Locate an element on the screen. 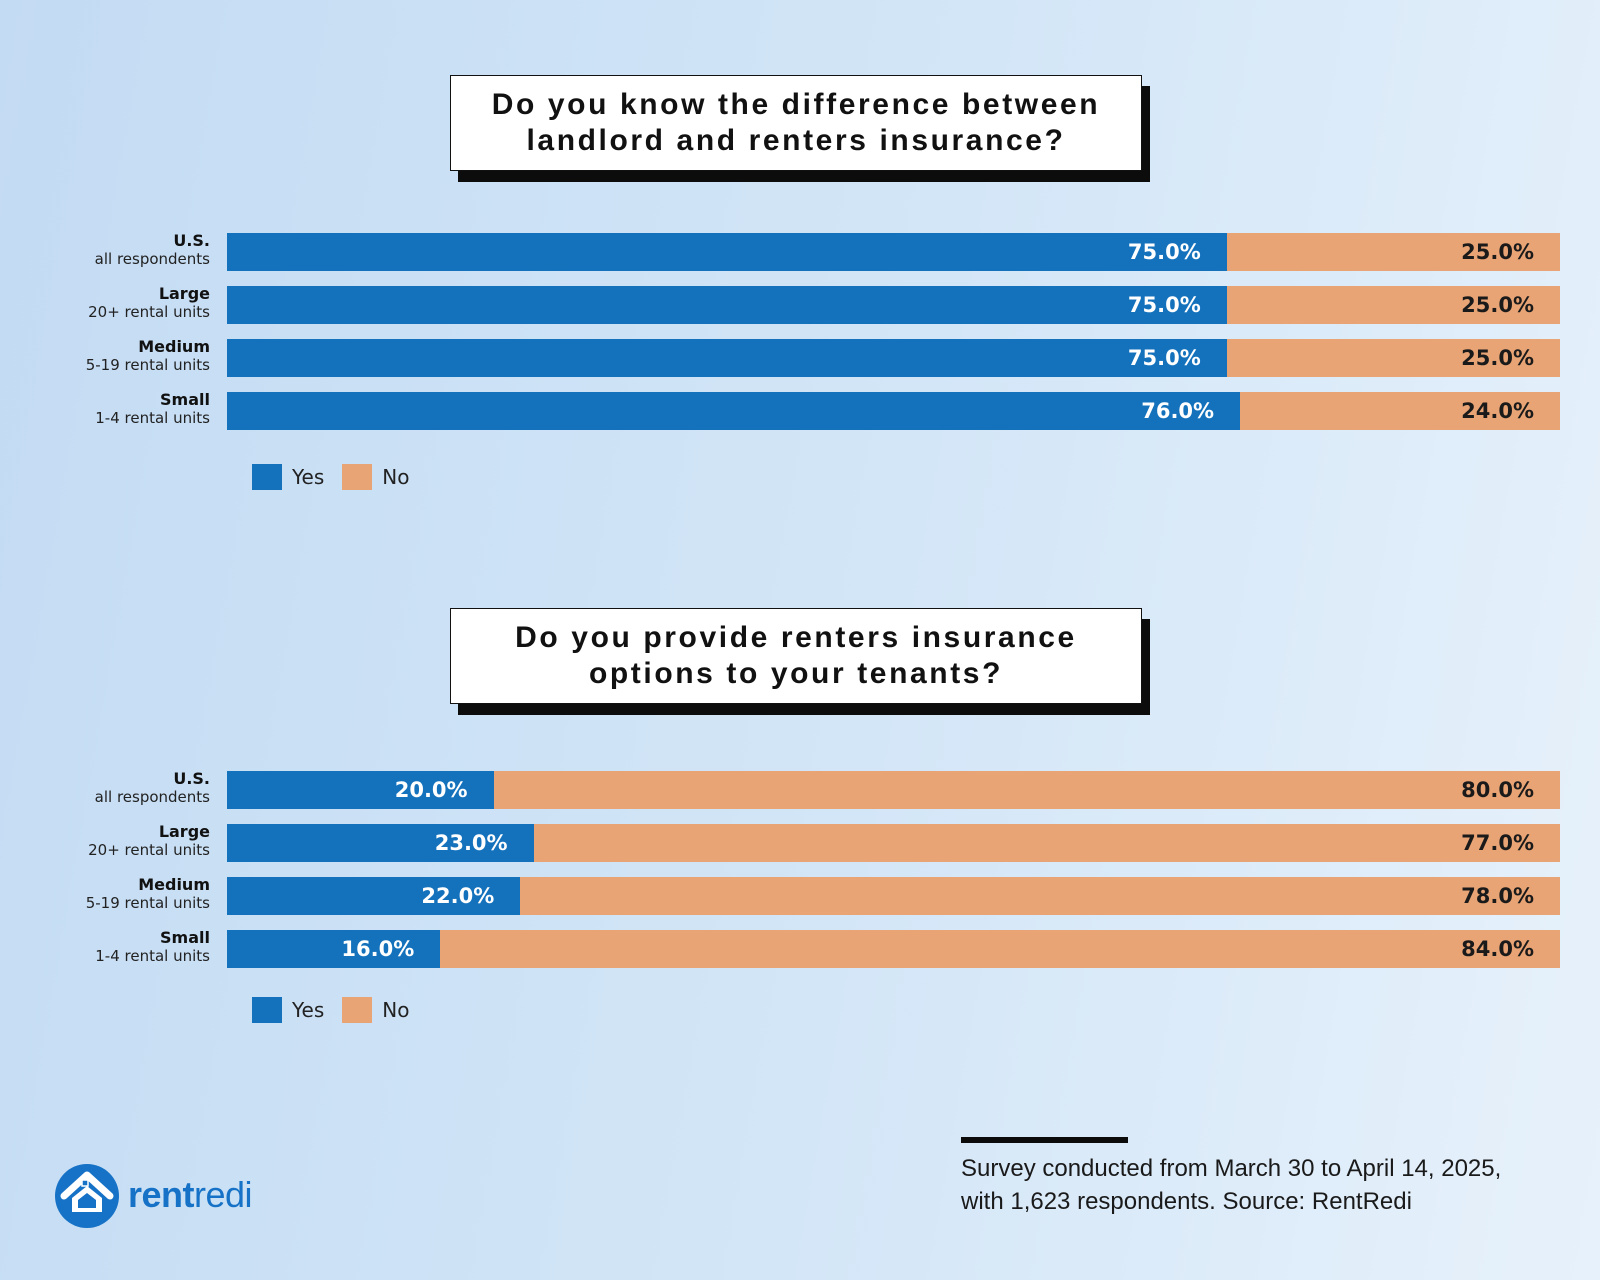 This screenshot has height=1280, width=1600. bar-row: Medium 5-19 rental units 75.0% 25.0% is located at coordinates (800, 357).